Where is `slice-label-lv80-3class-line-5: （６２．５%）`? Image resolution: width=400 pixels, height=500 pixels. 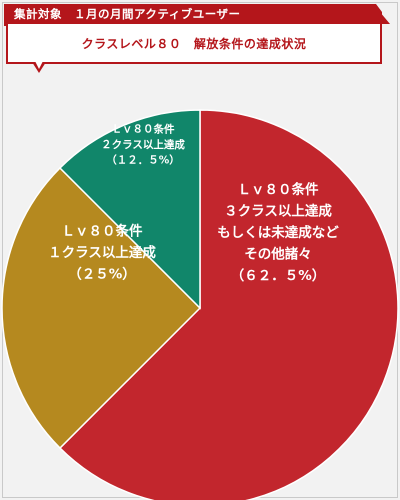 slice-label-lv80-3class-line-5: （６２．５%） is located at coordinates (278, 276).